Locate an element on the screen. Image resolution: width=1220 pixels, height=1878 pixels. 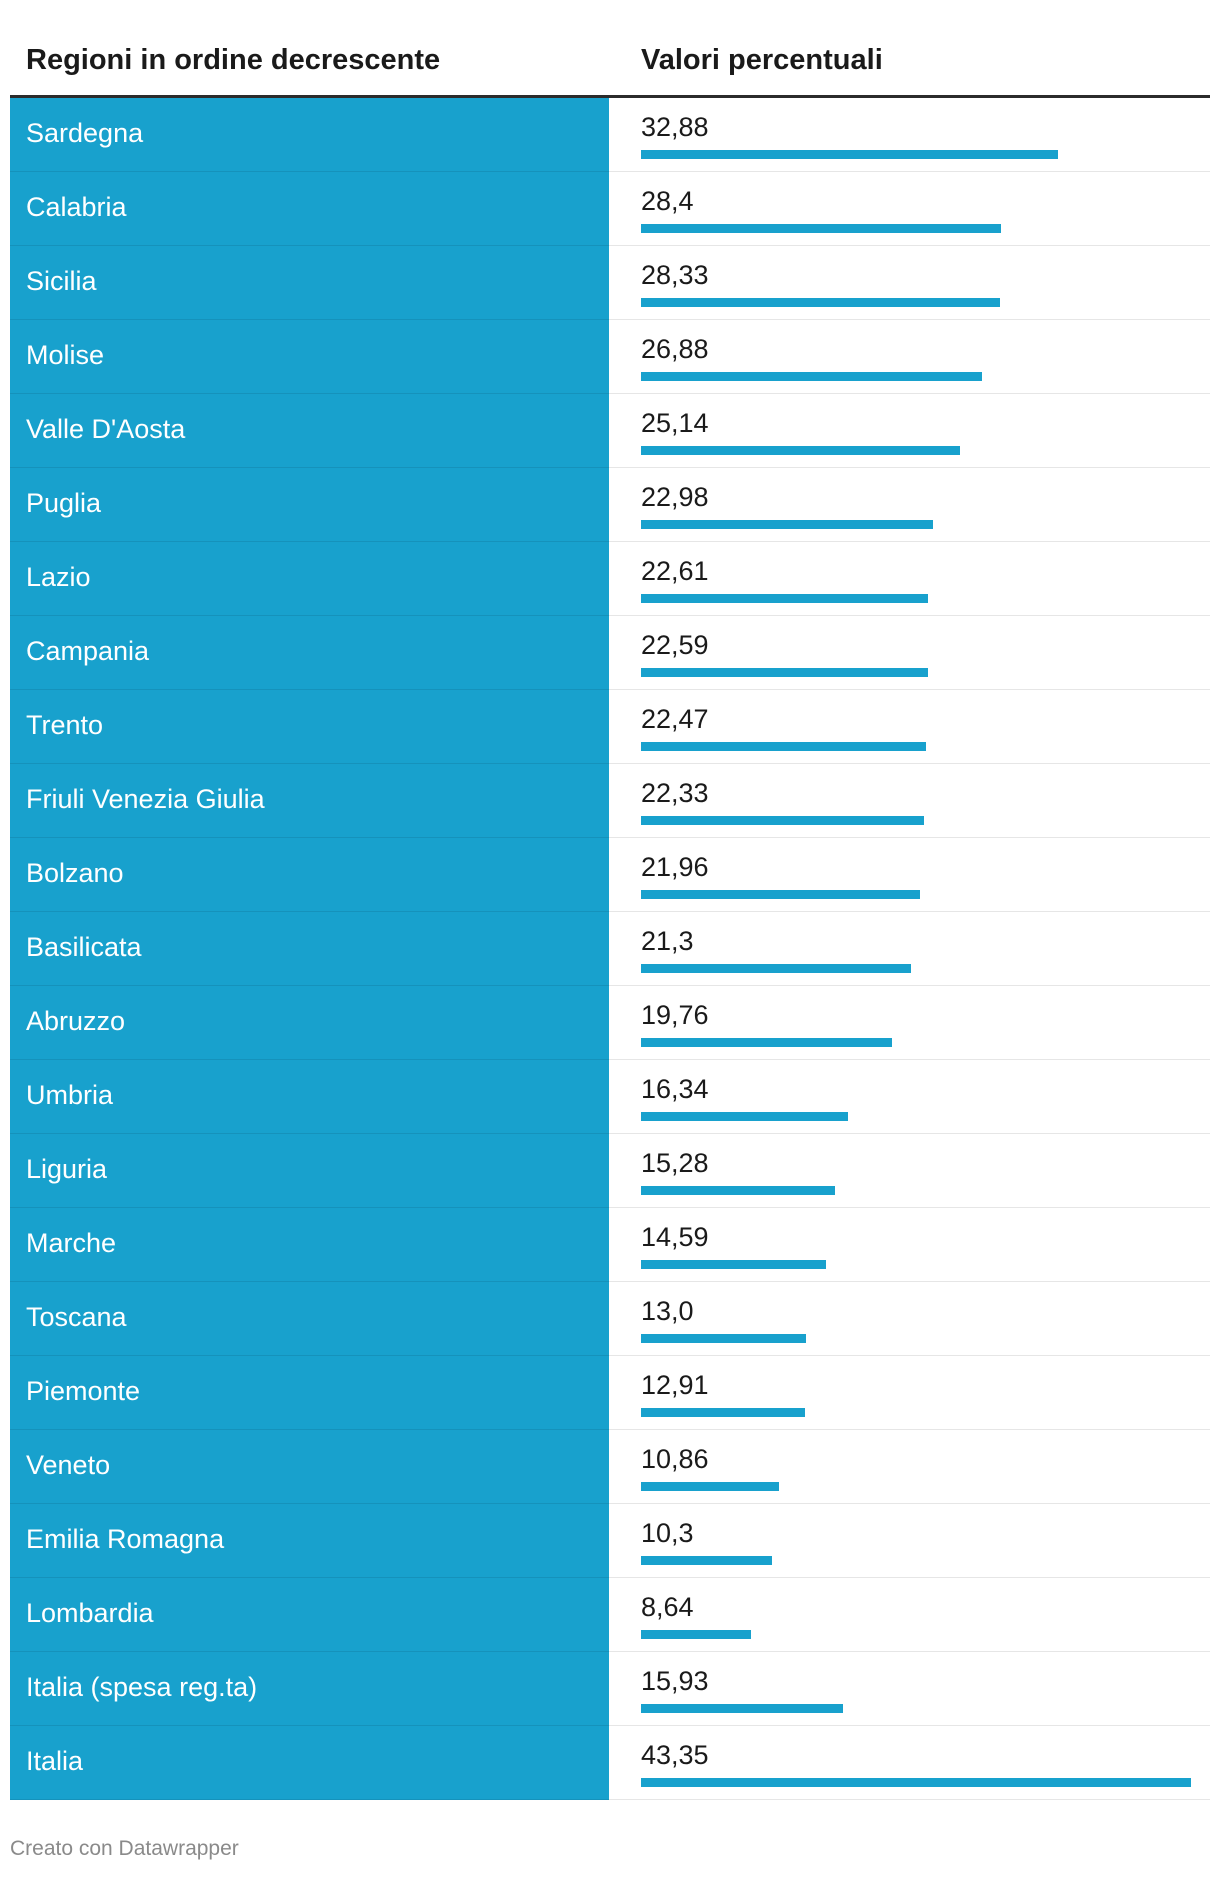
region-label: Liguria is located at coordinates (67, 1169).